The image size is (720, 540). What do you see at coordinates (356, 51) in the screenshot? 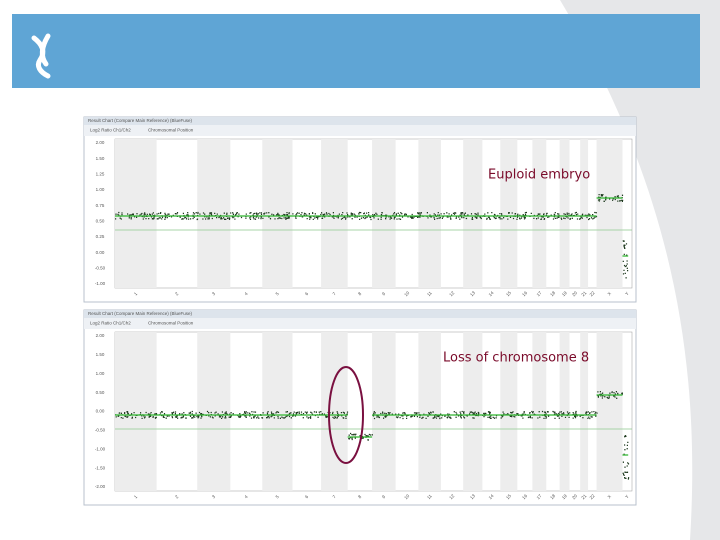
I see `header-bar` at bounding box center [356, 51].